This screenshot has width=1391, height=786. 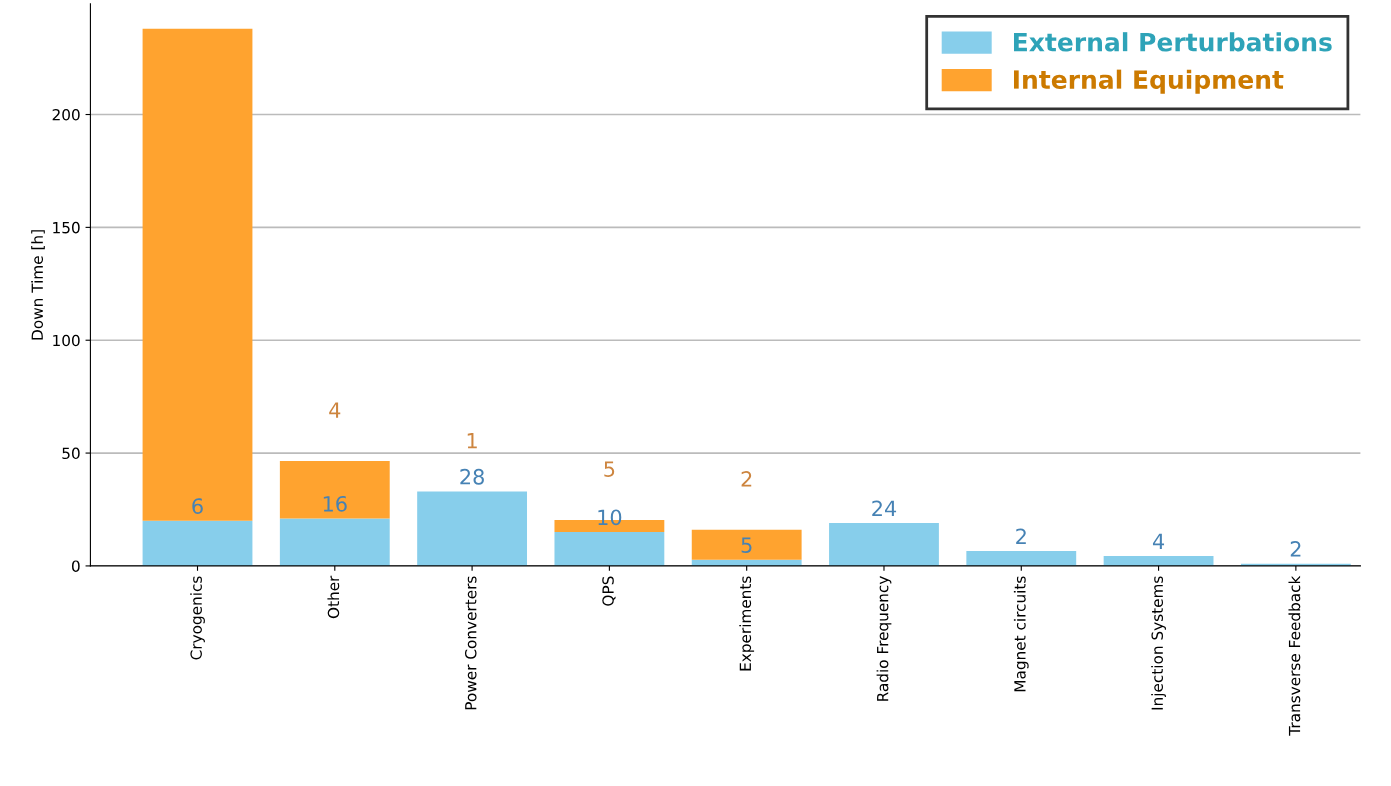 I want to click on legend-label: Internal Equipment, so click(x=1149, y=81).